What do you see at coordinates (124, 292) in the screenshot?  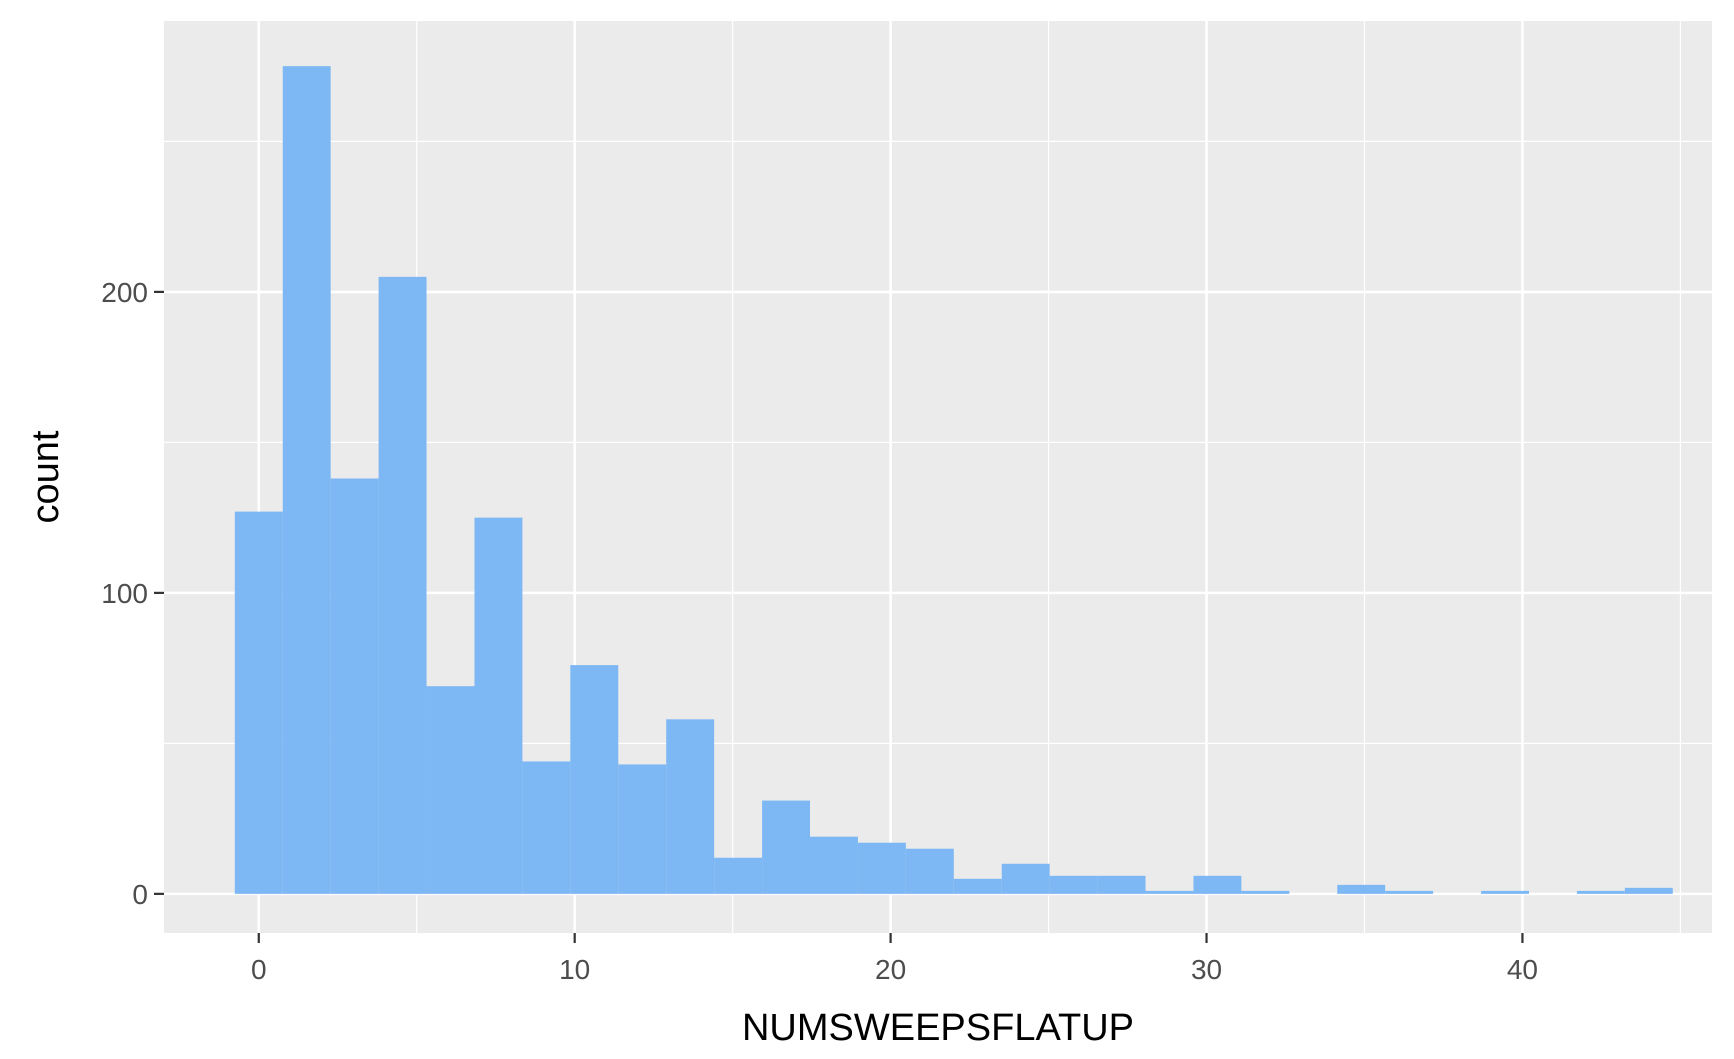 I see `y-tick-label: 200` at bounding box center [124, 292].